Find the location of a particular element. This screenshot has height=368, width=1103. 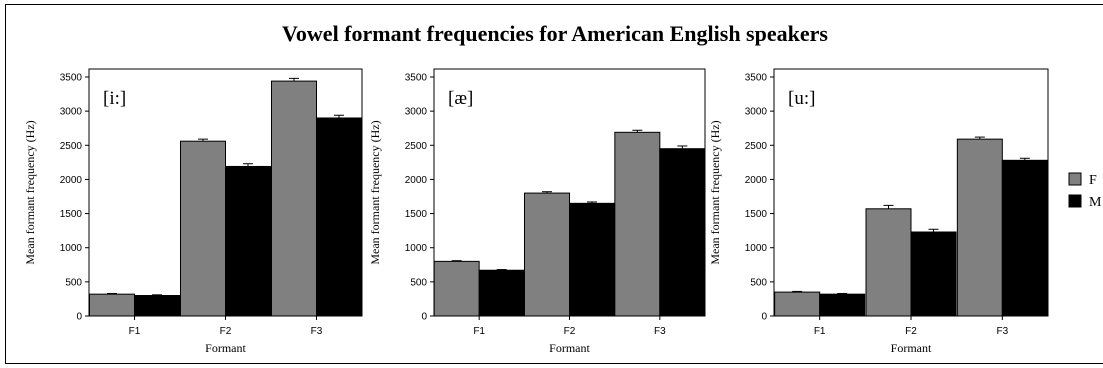

legend: FM is located at coordinates (1085, 191).